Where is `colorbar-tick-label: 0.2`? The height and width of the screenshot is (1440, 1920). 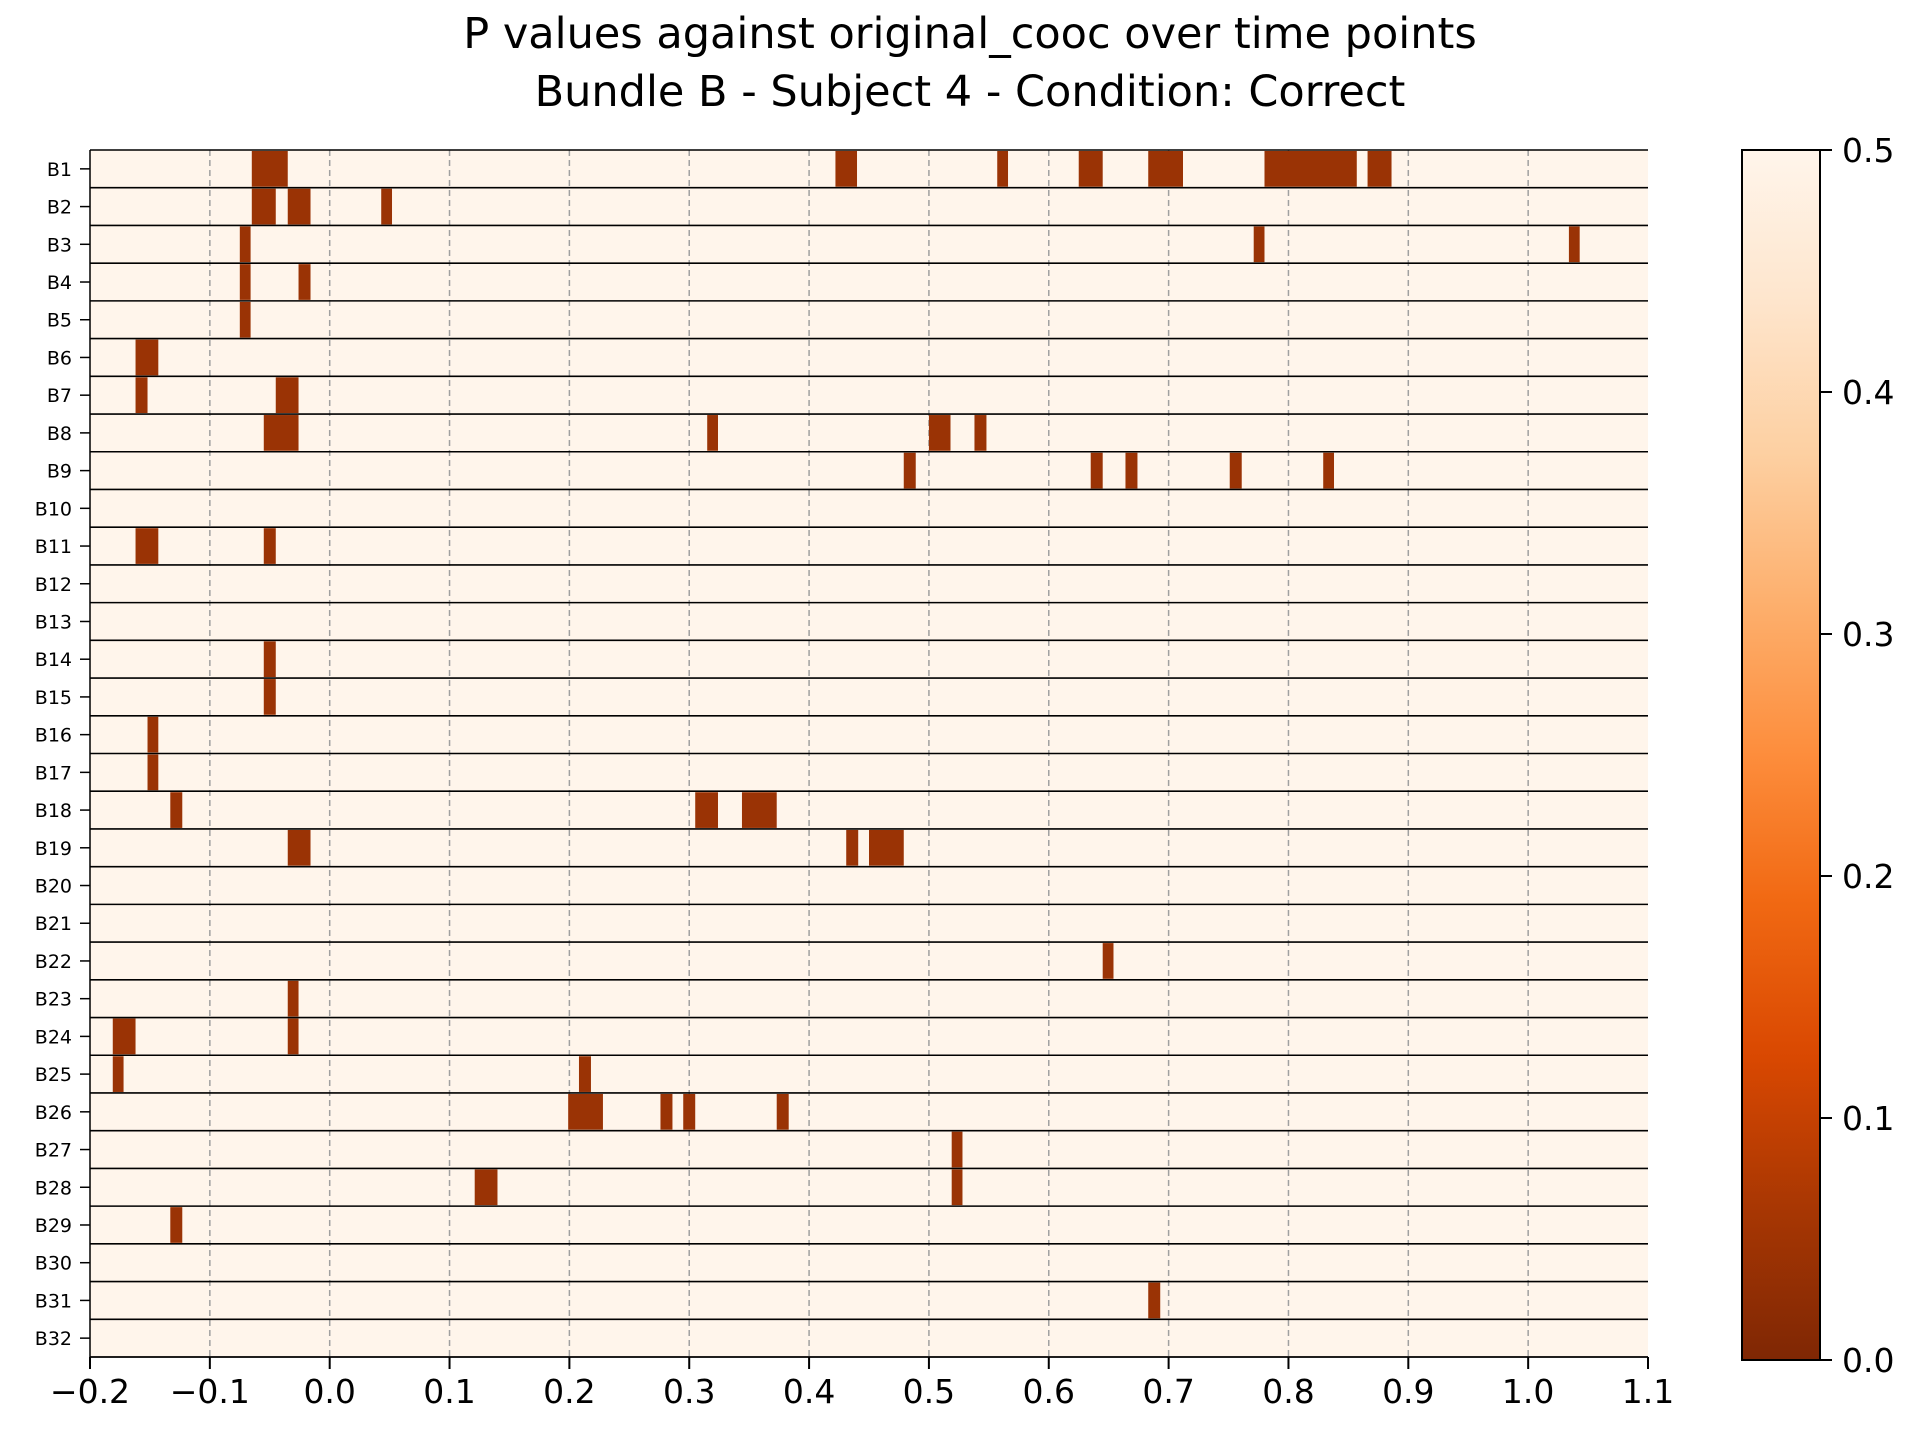 colorbar-tick-label: 0.2 is located at coordinates (1868, 876).